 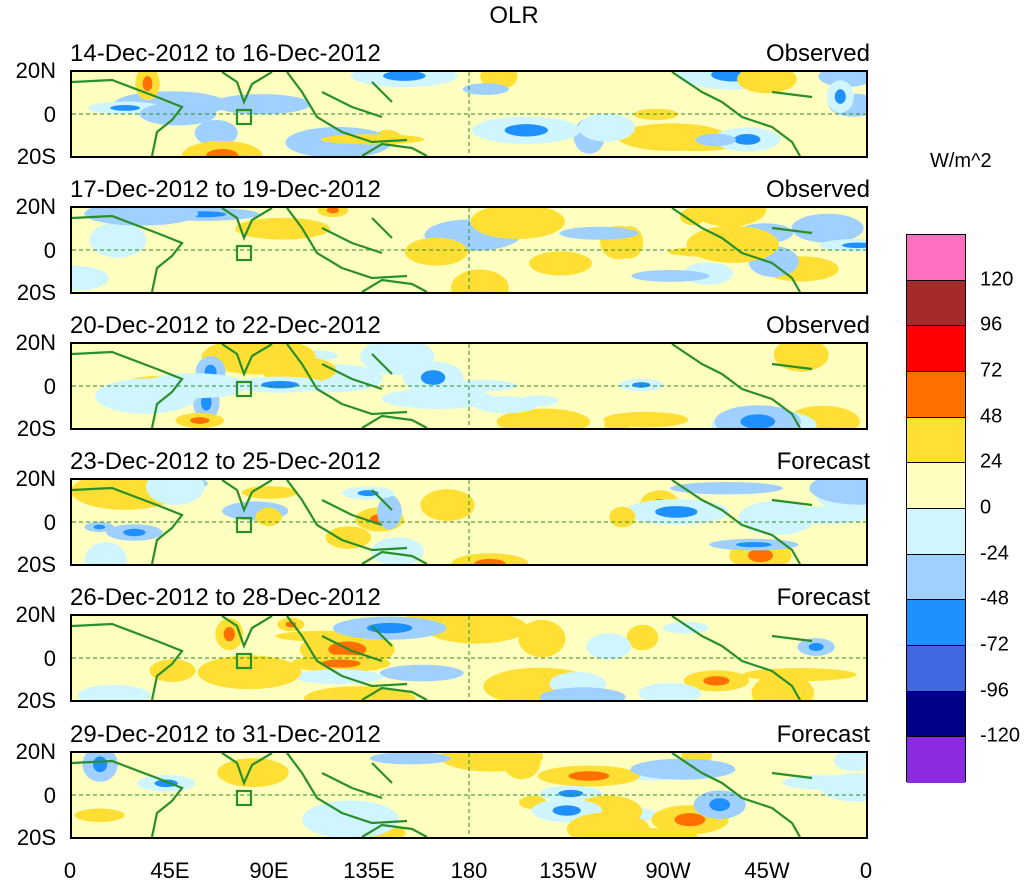 I want to click on colorbar-tick-label: -48, so click(x=994, y=598).